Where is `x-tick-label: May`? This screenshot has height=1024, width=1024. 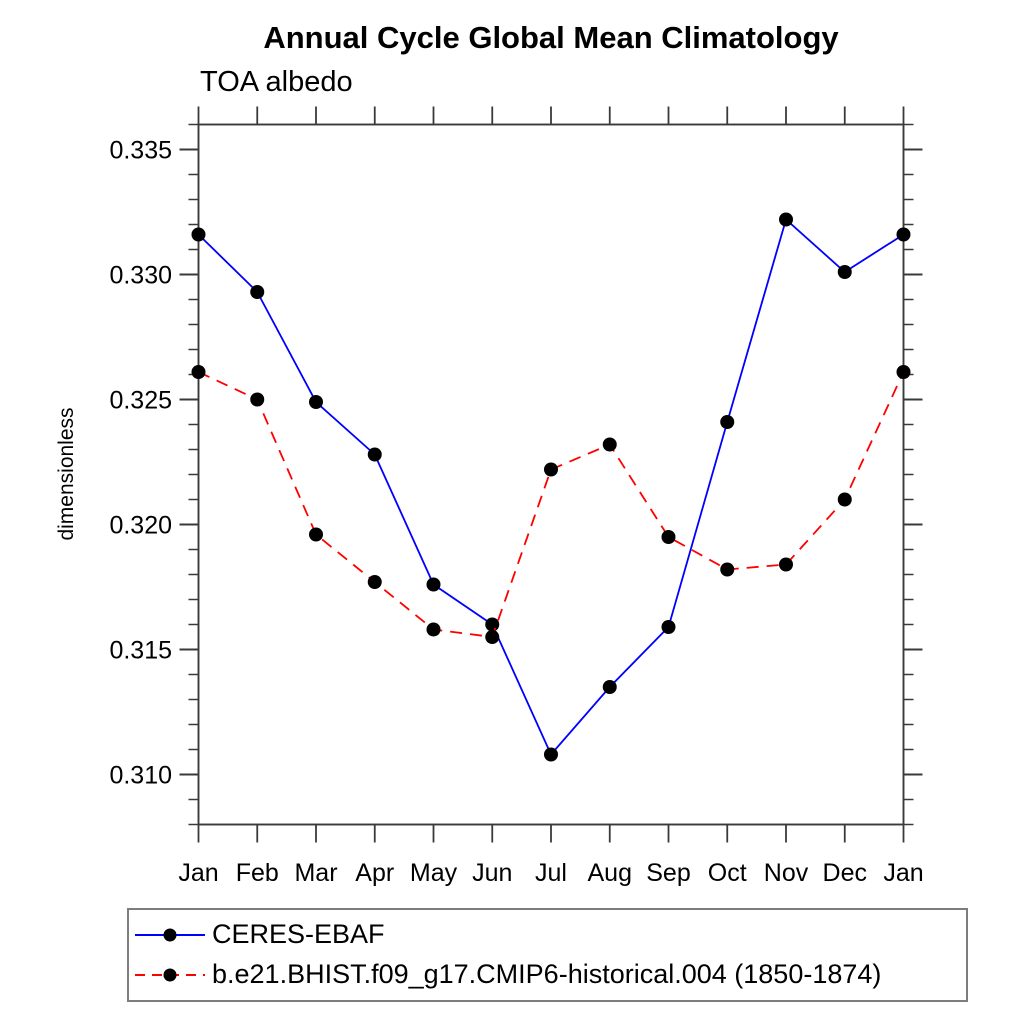 x-tick-label: May is located at coordinates (434, 873).